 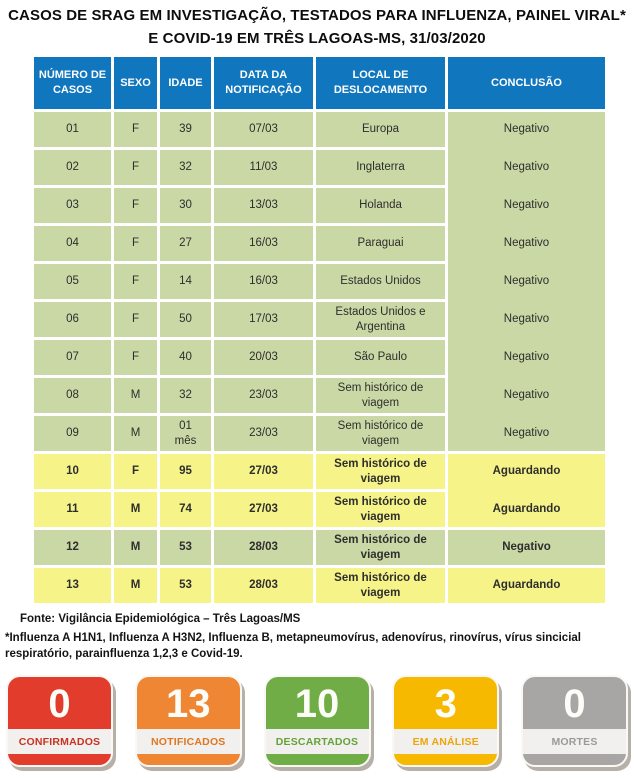 What do you see at coordinates (185, 433) in the screenshot?
I see `case-age: 01 mês` at bounding box center [185, 433].